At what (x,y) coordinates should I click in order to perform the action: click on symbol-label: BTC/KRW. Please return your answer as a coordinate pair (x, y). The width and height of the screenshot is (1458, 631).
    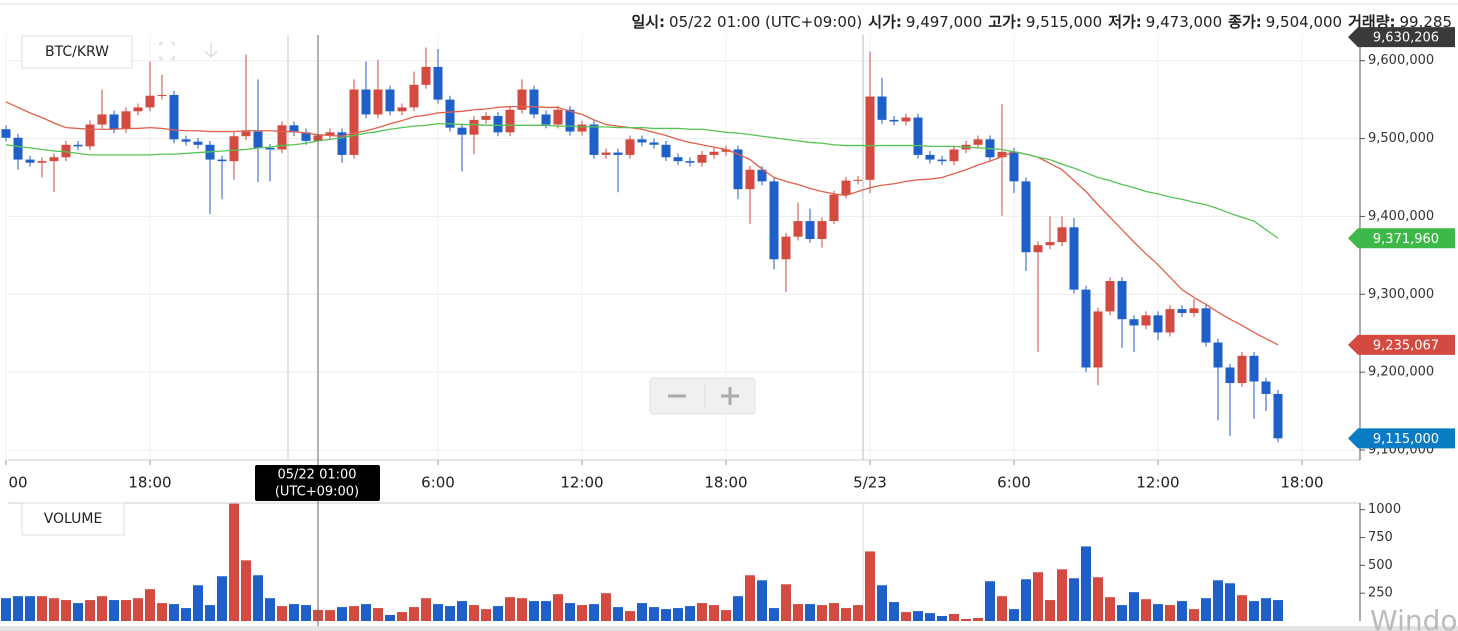
    Looking at the image, I should click on (77, 52).